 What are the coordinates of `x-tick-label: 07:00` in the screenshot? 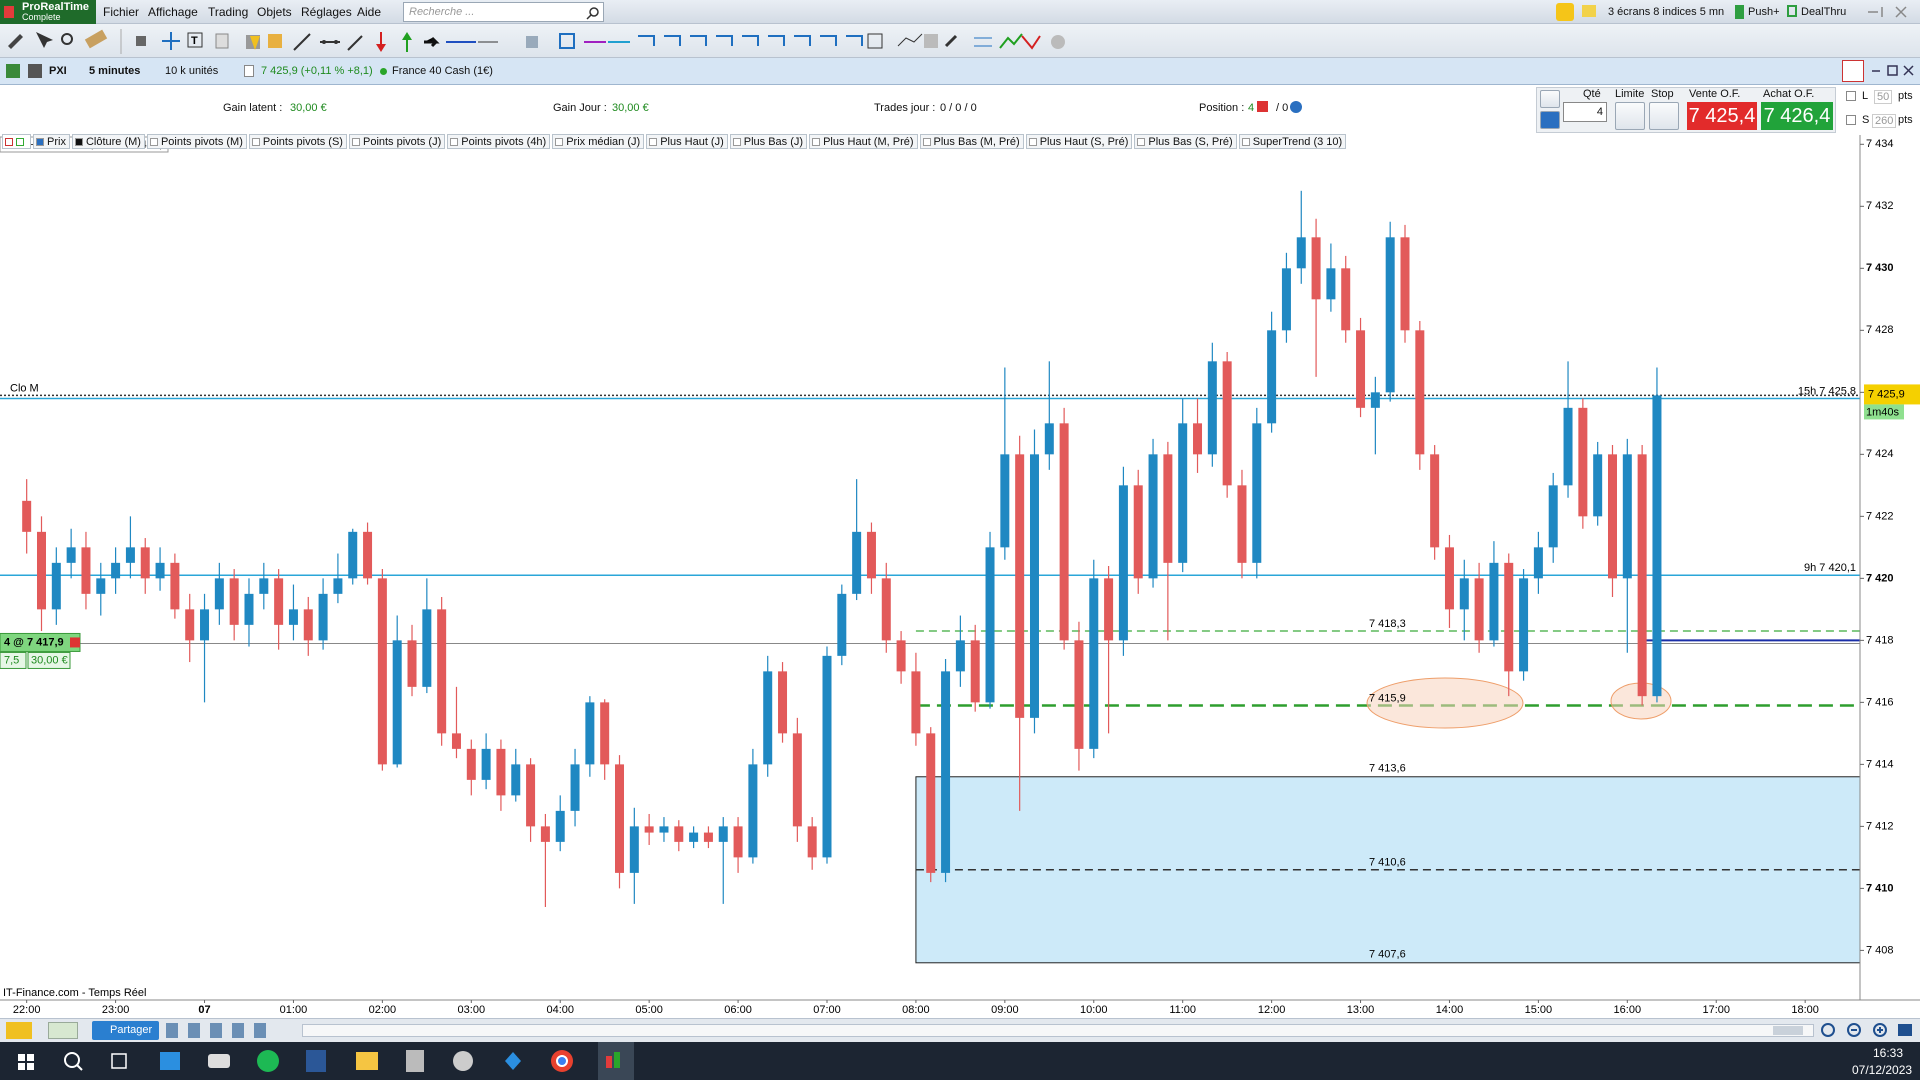 It's located at (827, 1010).